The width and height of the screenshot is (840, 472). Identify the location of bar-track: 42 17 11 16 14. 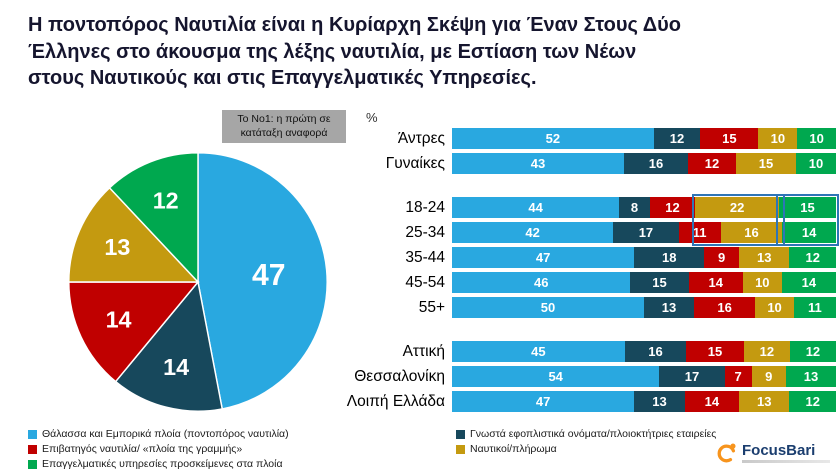
(644, 232).